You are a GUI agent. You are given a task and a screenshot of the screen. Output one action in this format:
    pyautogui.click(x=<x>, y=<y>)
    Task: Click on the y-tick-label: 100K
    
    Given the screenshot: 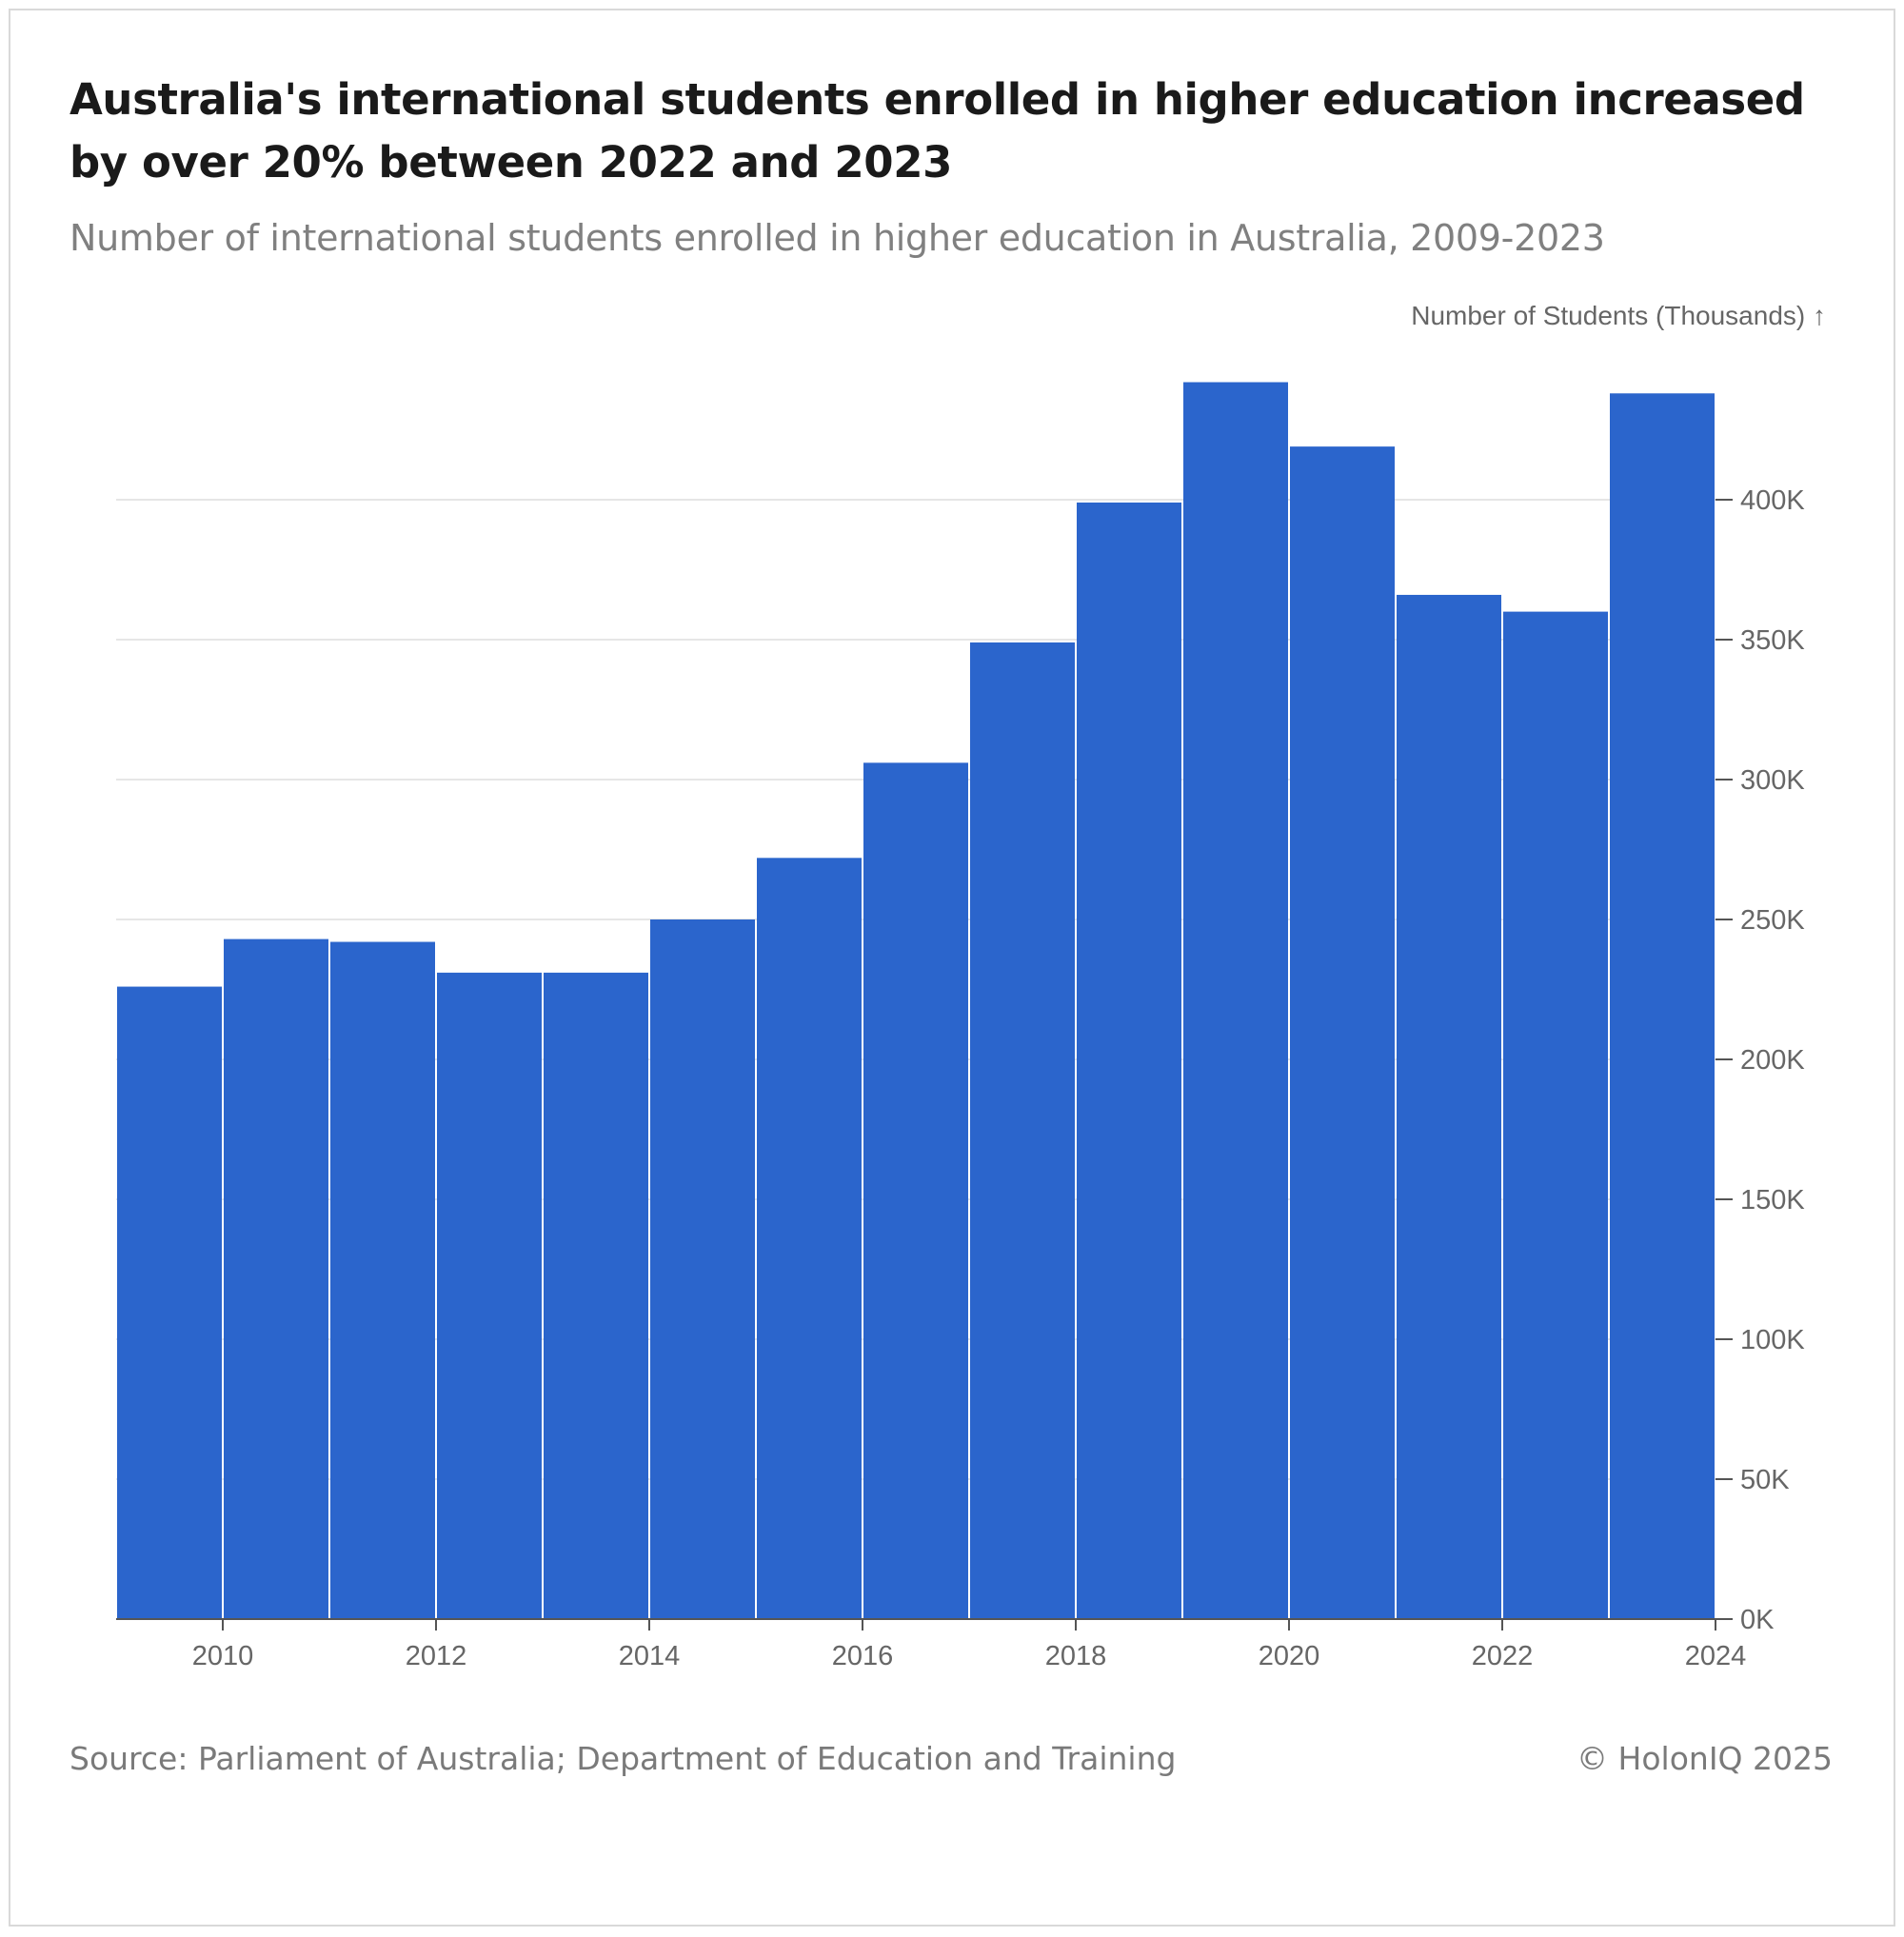 What is the action you would take?
    pyautogui.click(x=1772, y=1340)
    